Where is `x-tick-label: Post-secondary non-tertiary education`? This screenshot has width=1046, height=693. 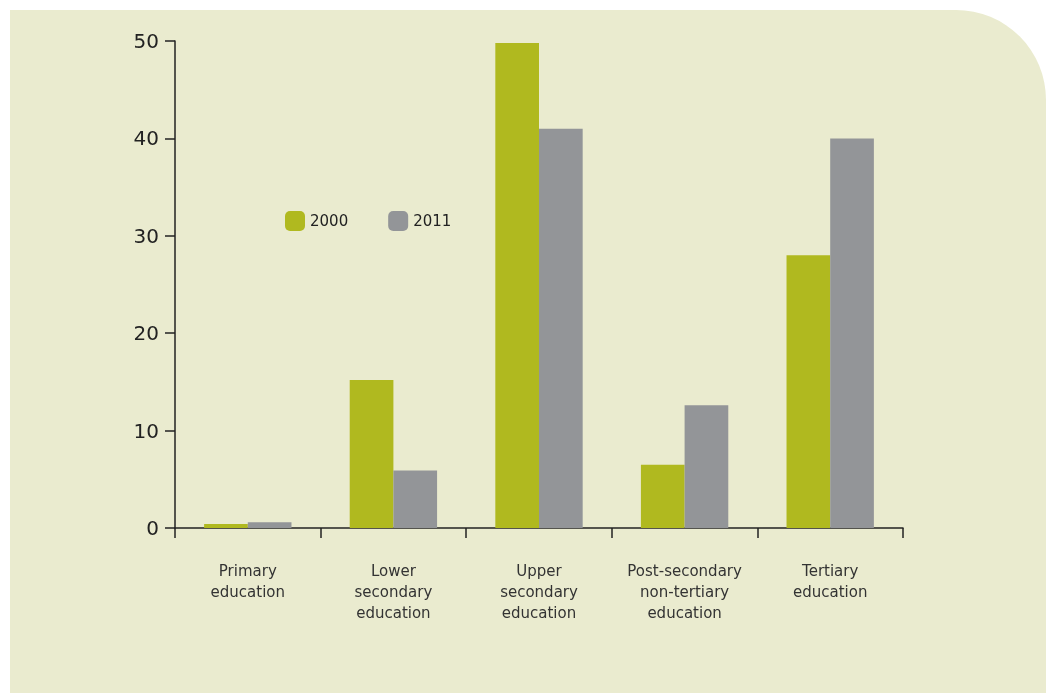
x-tick-label: Post-secondary non-tertiary education is located at coordinates (684, 591).